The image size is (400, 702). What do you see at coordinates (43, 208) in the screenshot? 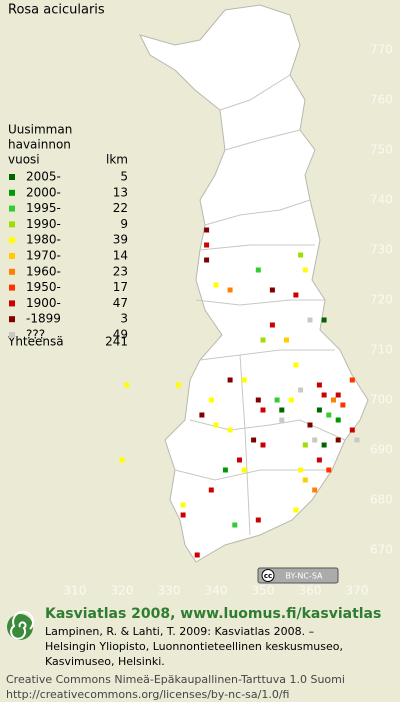
I see `legend-label: 1995-` at bounding box center [43, 208].